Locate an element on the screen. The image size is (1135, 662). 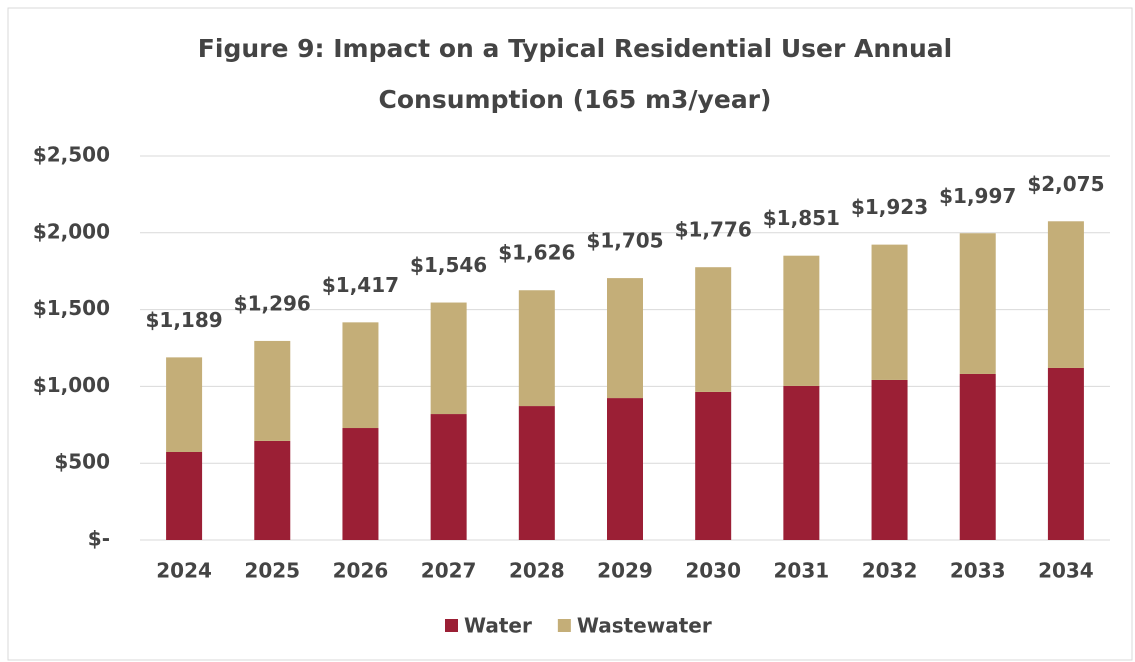
total-label: $1,417 is located at coordinates (360, 285).